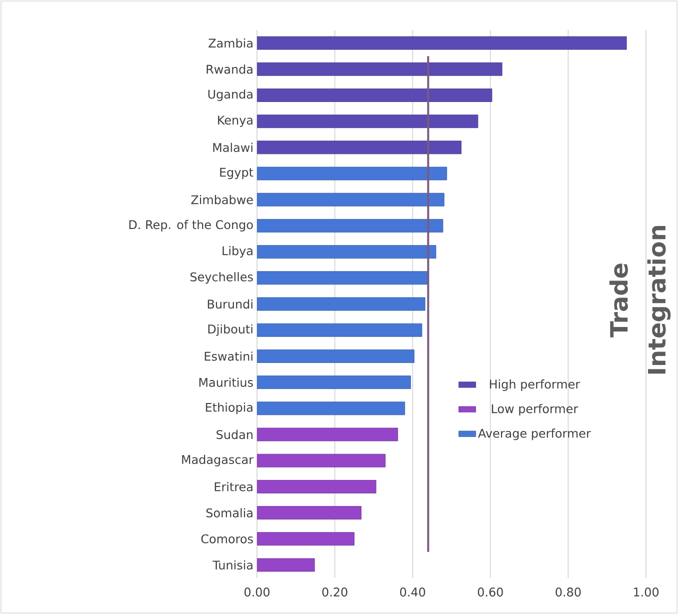 Image resolution: width=678 pixels, height=614 pixels. I want to click on x-tick-label: 0.80, so click(568, 592).